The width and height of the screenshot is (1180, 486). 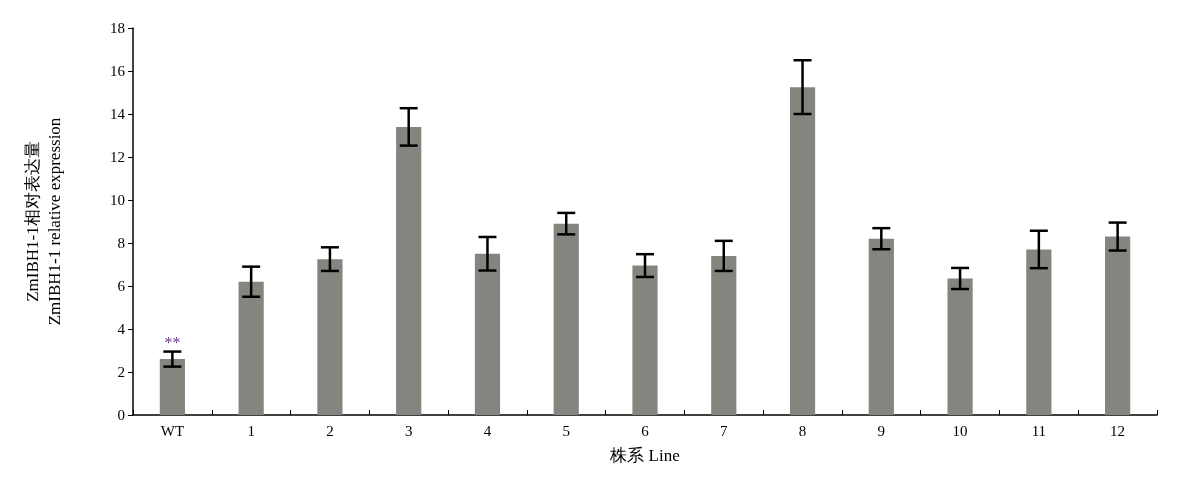 I want to click on x-tick-label: 4, so click(x=487, y=430).